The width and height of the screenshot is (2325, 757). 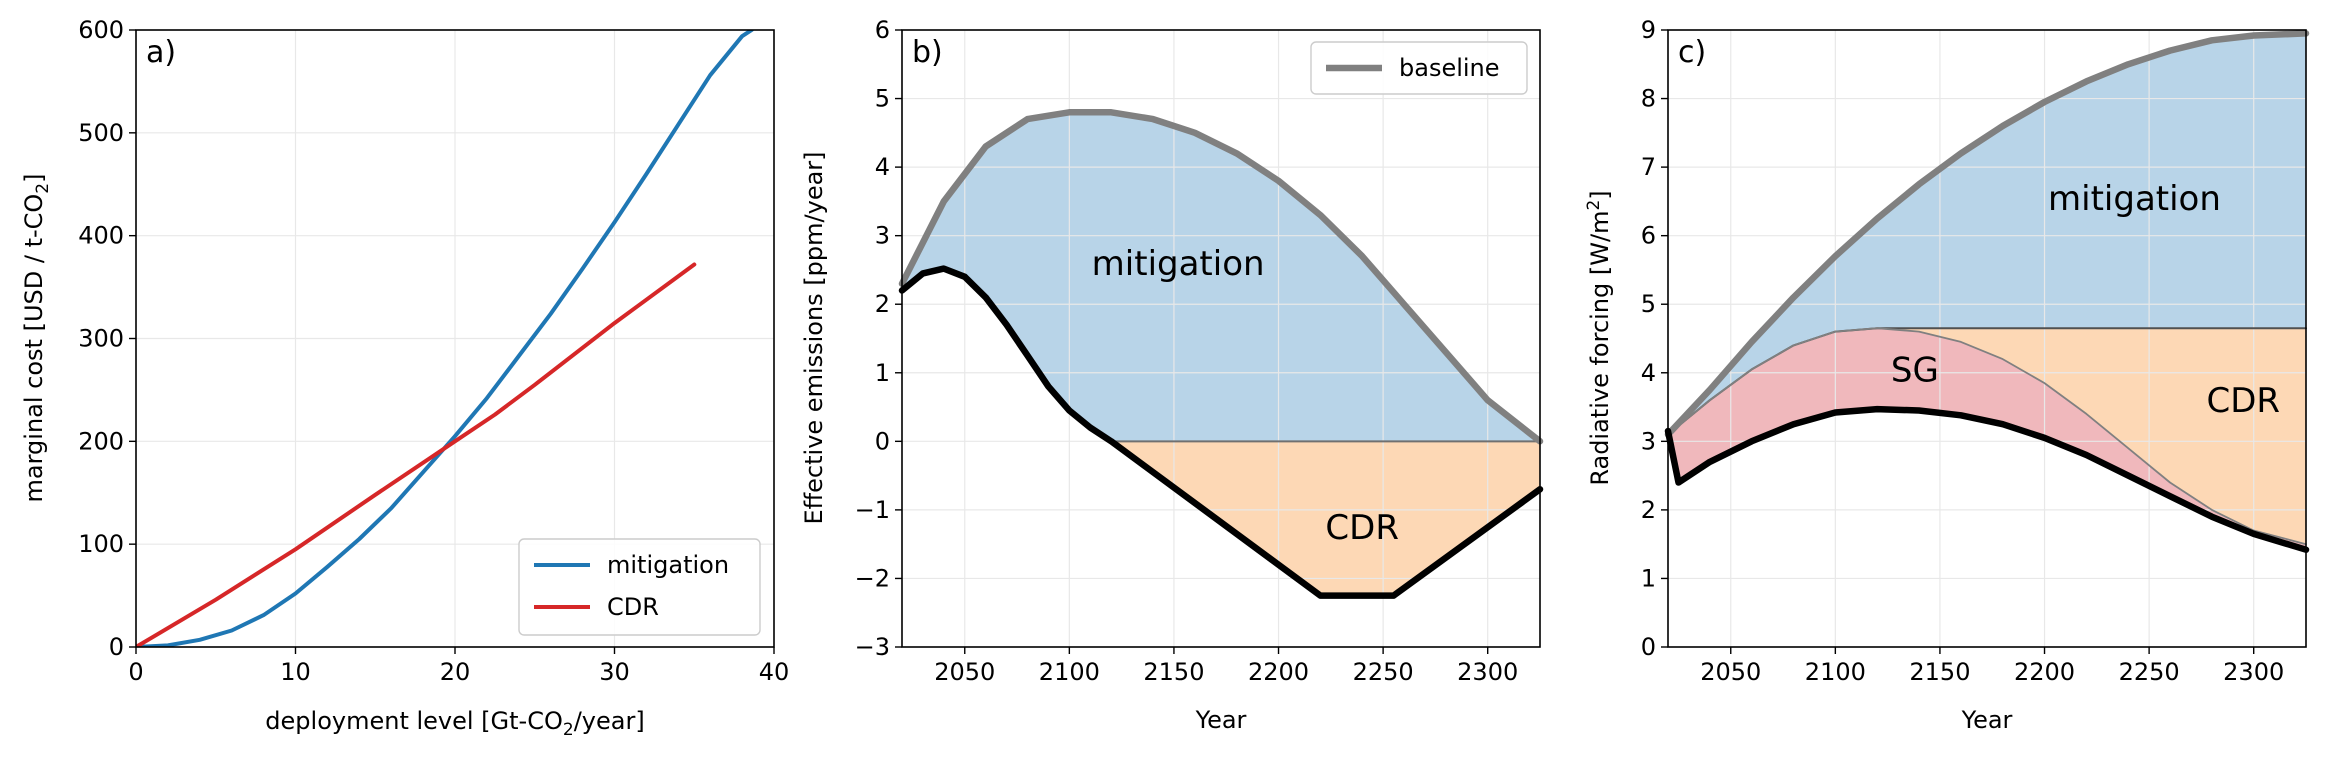 What do you see at coordinates (101, 544) in the screenshot?
I see `y-tick-label: 100` at bounding box center [101, 544].